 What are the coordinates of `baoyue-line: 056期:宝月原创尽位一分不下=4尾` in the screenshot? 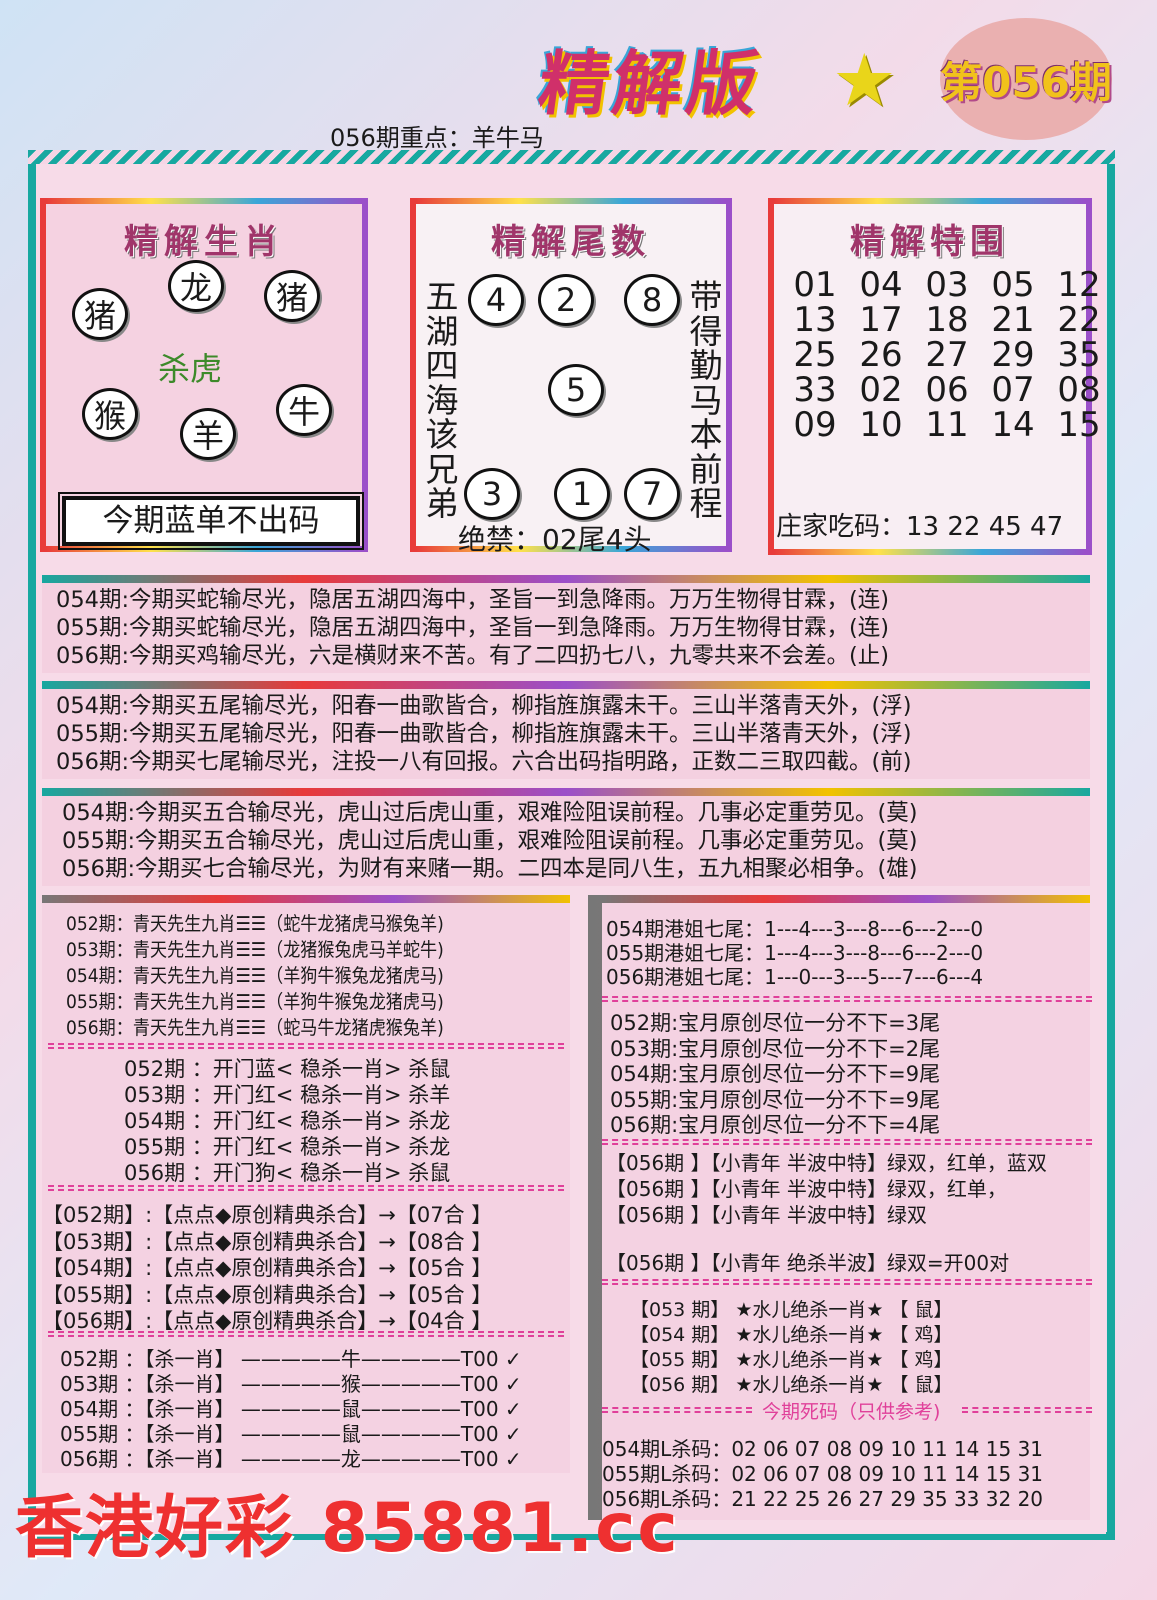 It's located at (775, 1125).